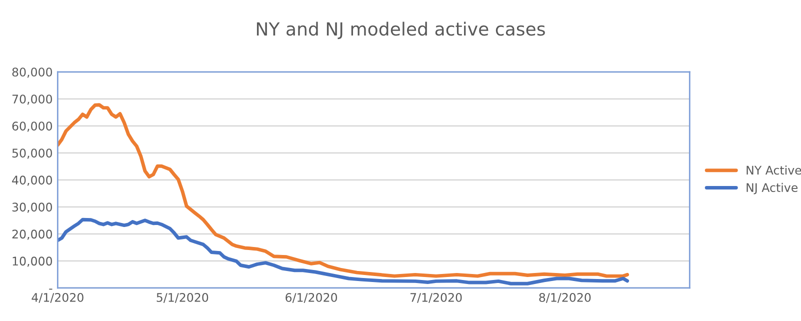  I want to click on x-tick-label: 7/1/2020, so click(436, 298).